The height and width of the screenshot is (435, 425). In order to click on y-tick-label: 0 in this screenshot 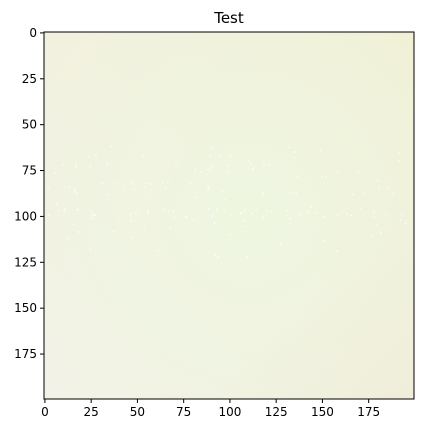, I will do `click(33, 33)`.